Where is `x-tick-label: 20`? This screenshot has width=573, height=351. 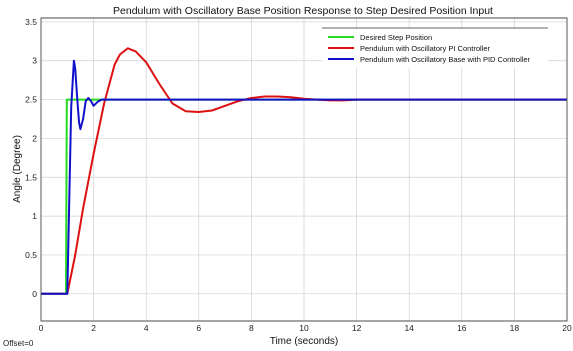 x-tick-label: 20 is located at coordinates (567, 328).